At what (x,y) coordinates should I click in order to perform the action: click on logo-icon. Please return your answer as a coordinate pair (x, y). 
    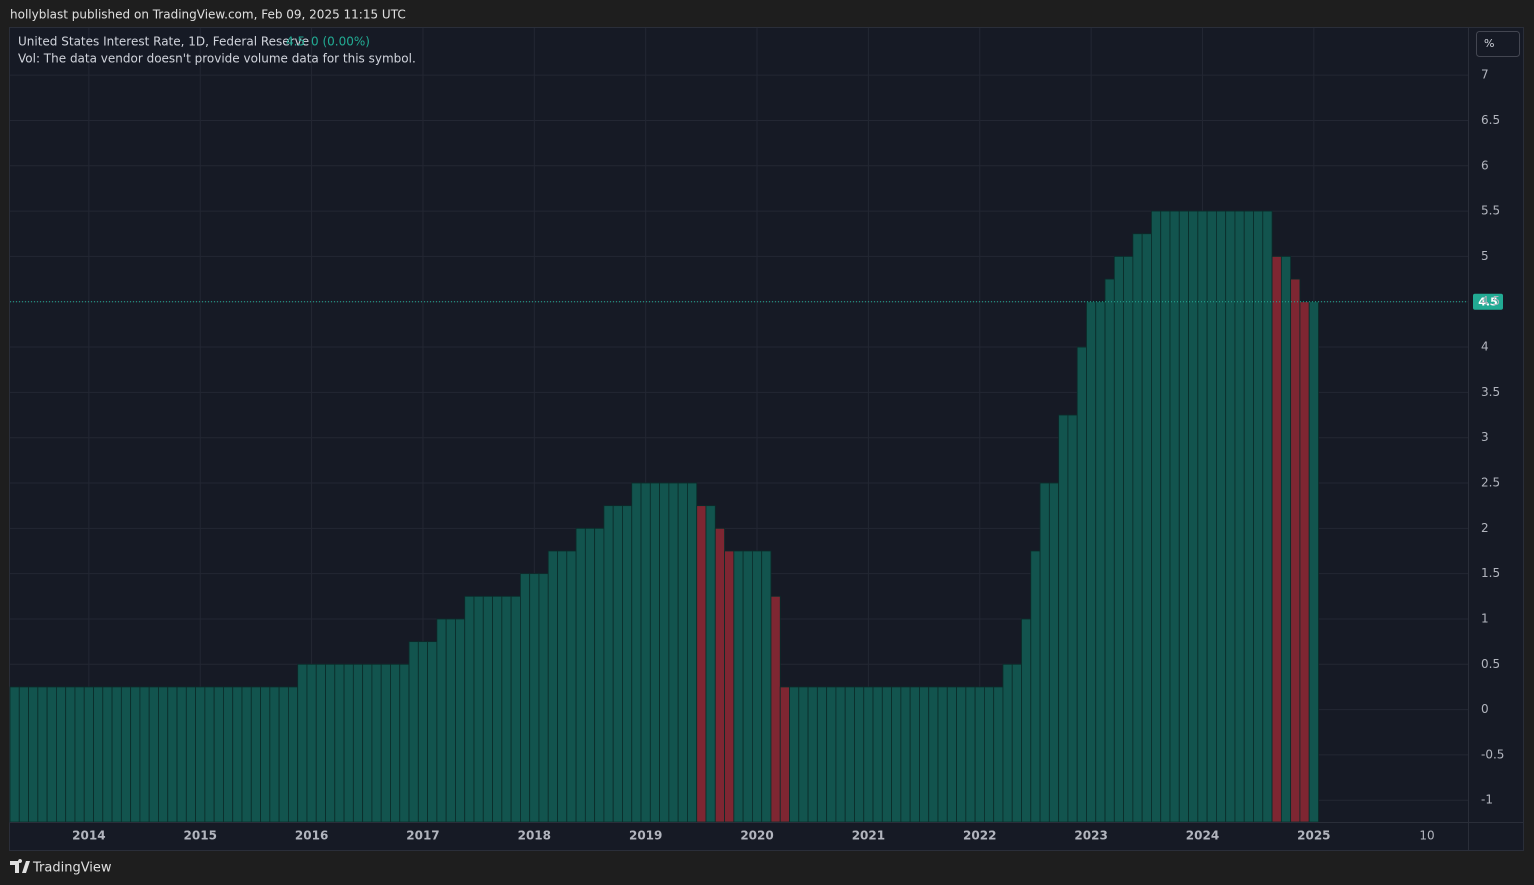
    Looking at the image, I should click on (20, 866).